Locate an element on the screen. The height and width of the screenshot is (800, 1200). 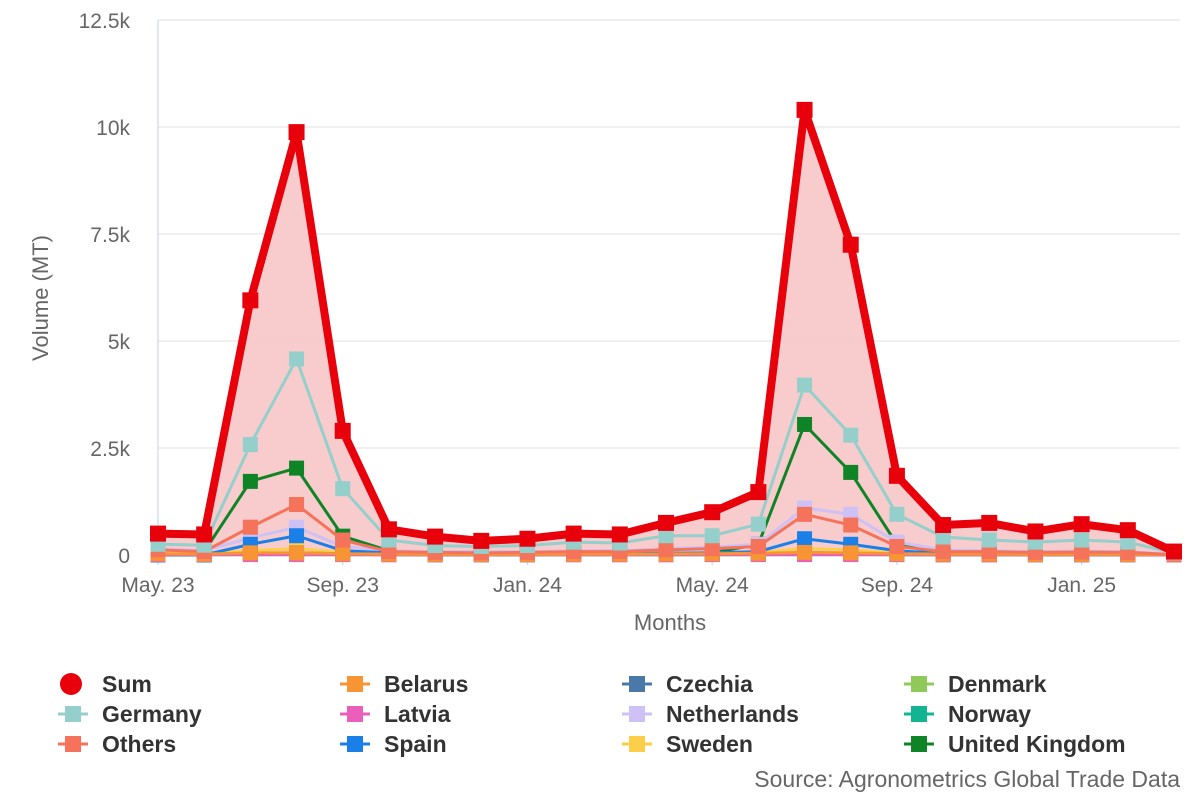
legend-label: Sum is located at coordinates (127, 683).